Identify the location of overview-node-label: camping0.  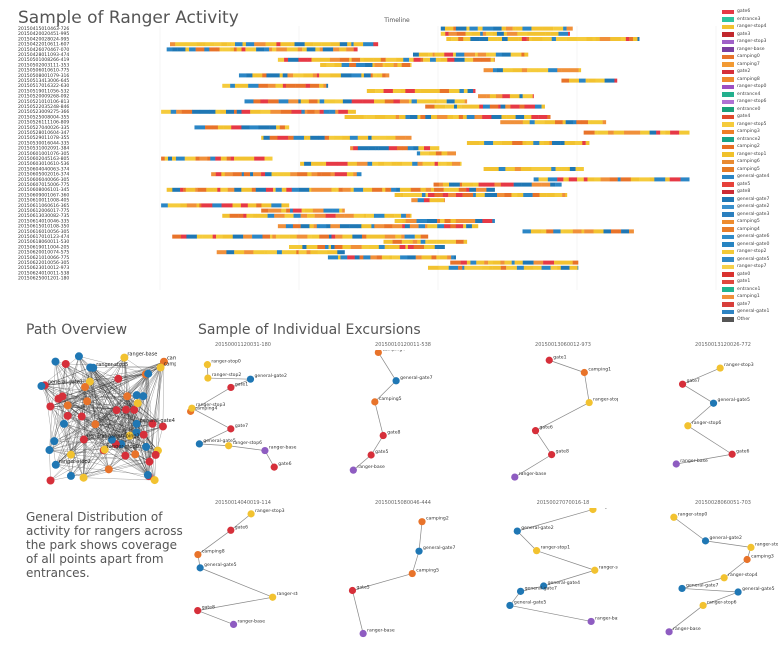
(171, 359).